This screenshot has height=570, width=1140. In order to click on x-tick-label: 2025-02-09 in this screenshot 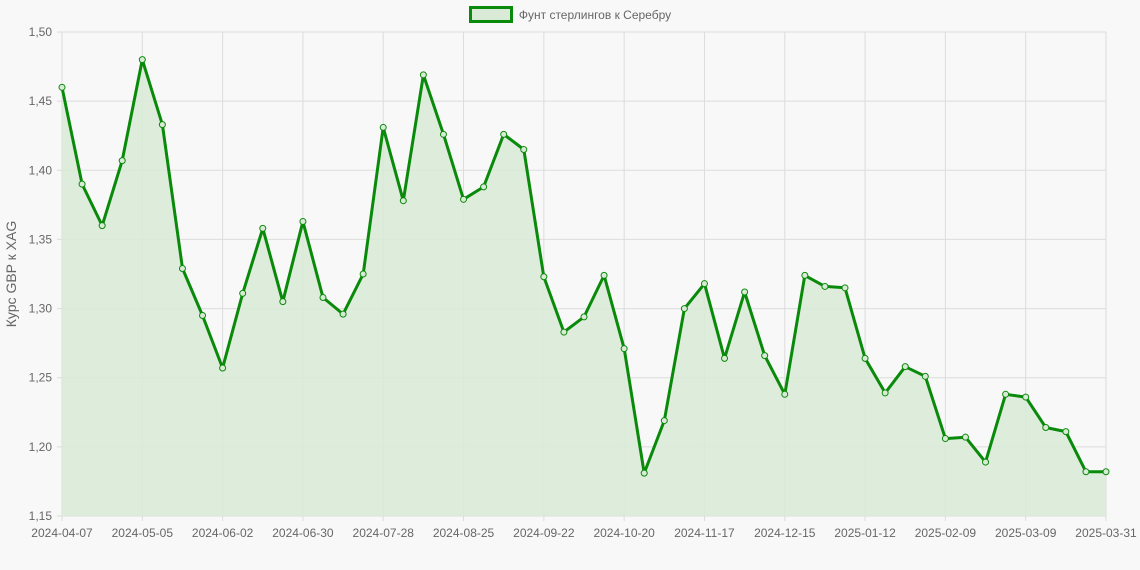, I will do `click(946, 533)`.